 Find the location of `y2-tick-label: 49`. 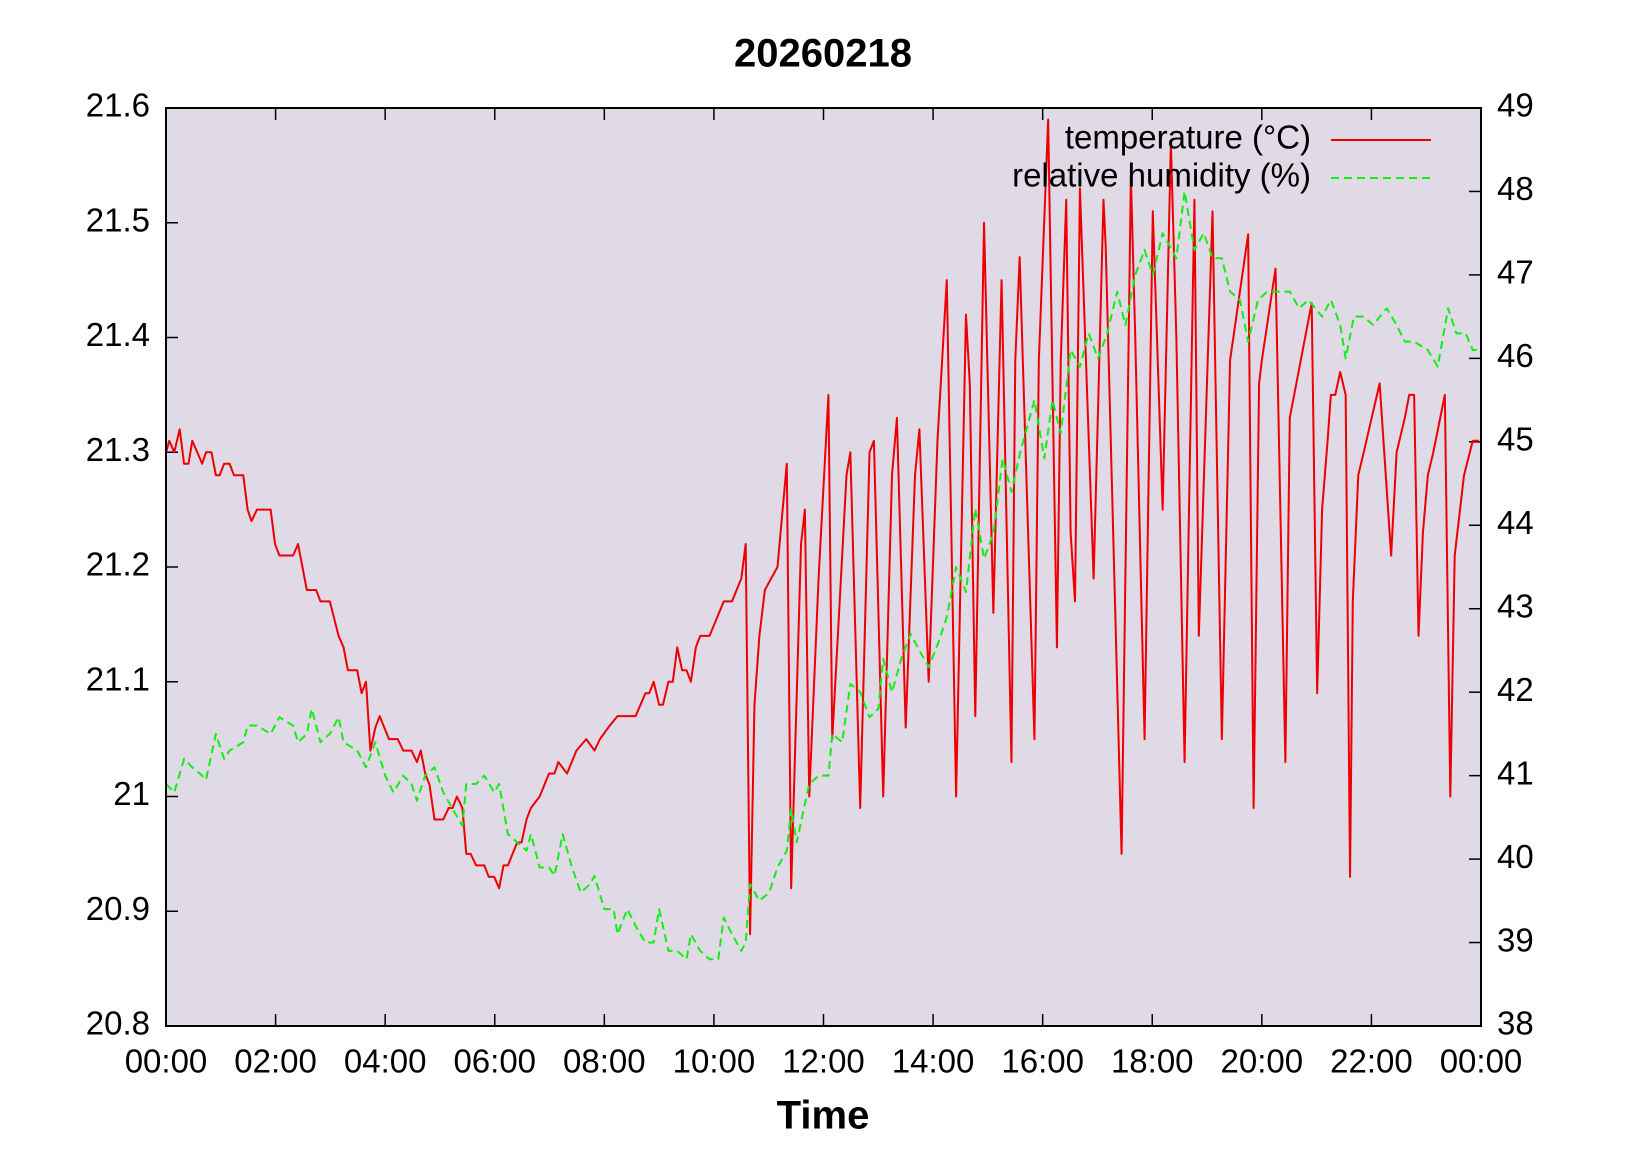

y2-tick-label: 49 is located at coordinates (1515, 105).